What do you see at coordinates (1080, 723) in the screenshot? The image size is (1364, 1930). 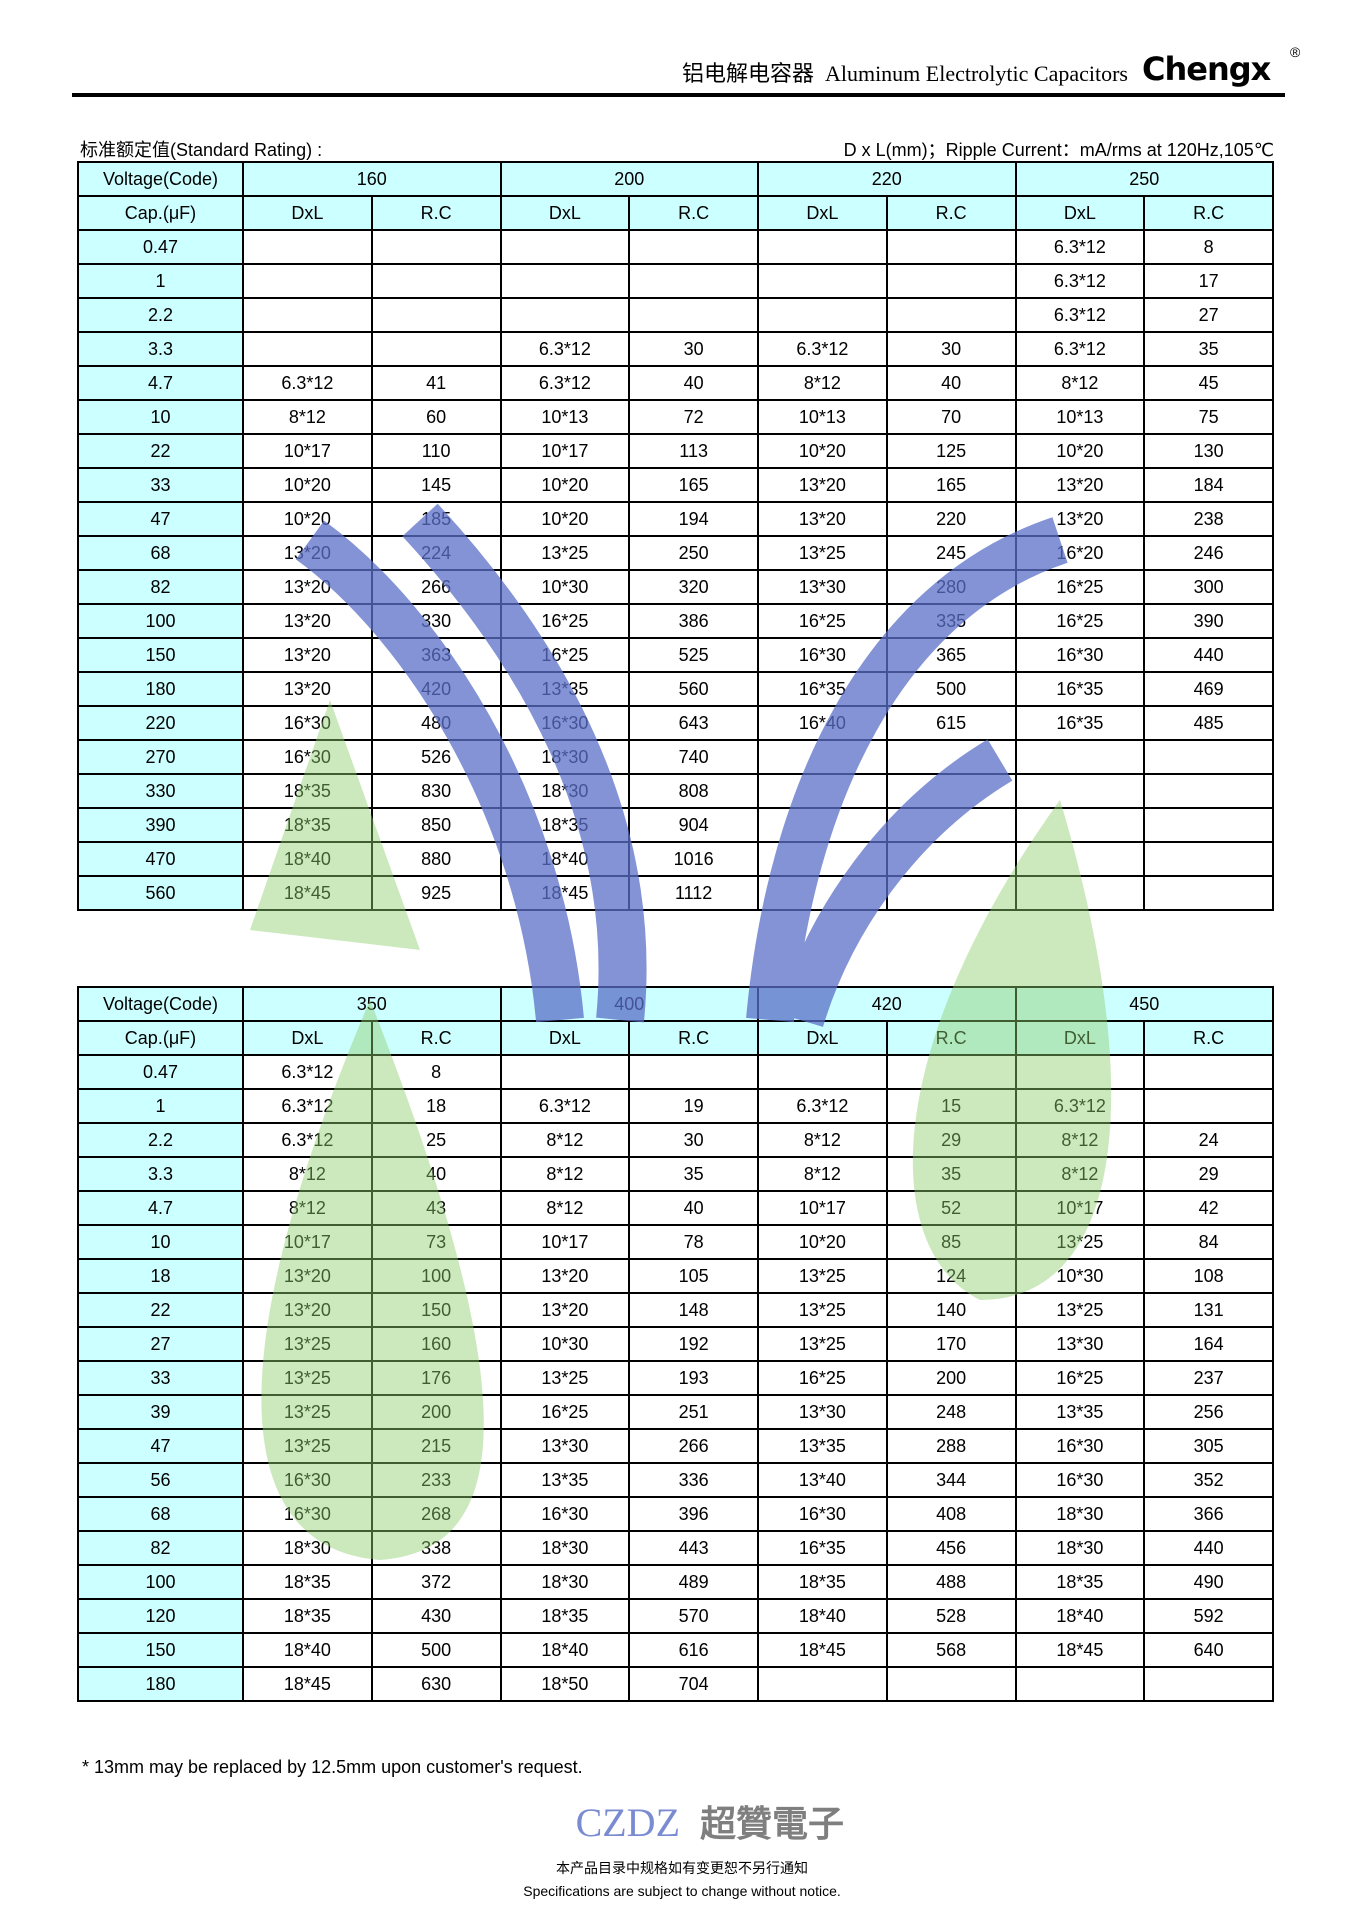 I see `dxl-cell: 16*35` at bounding box center [1080, 723].